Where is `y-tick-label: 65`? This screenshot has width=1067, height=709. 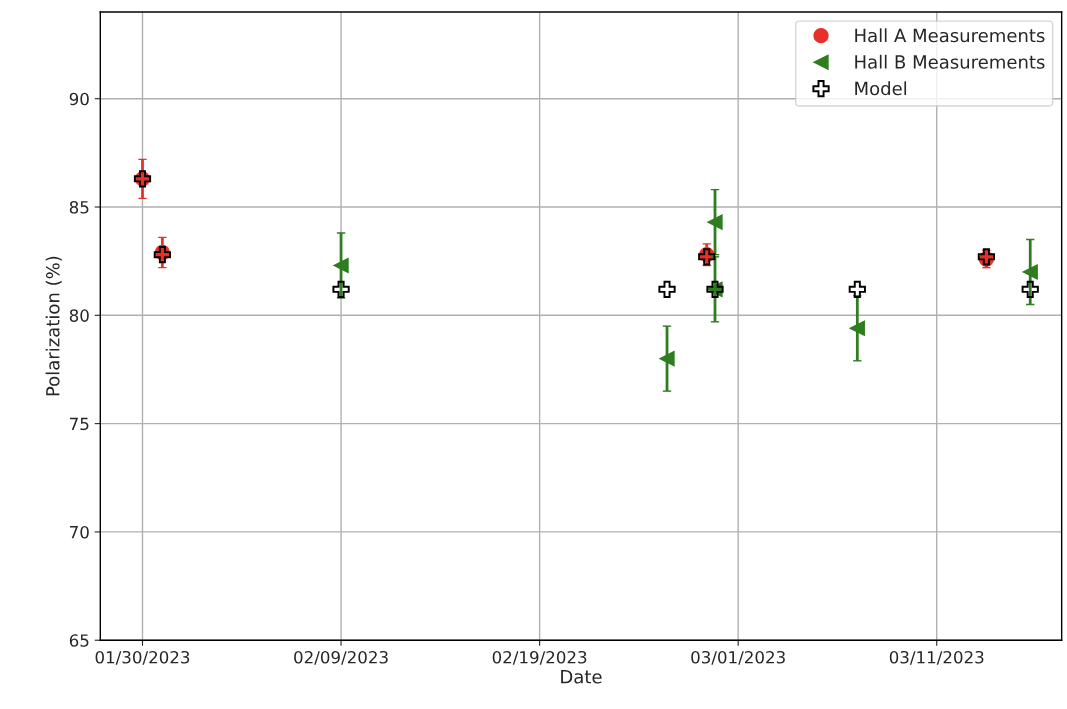
y-tick-label: 65 is located at coordinates (79, 640).